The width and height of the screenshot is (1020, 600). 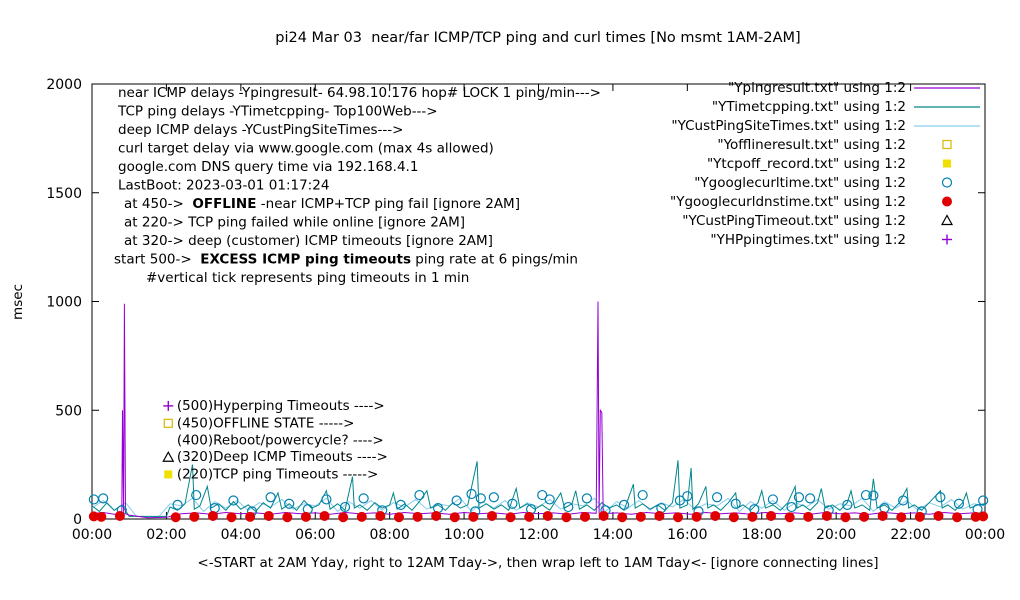 I want to click on y-tick-label: 2000, so click(x=64, y=85).